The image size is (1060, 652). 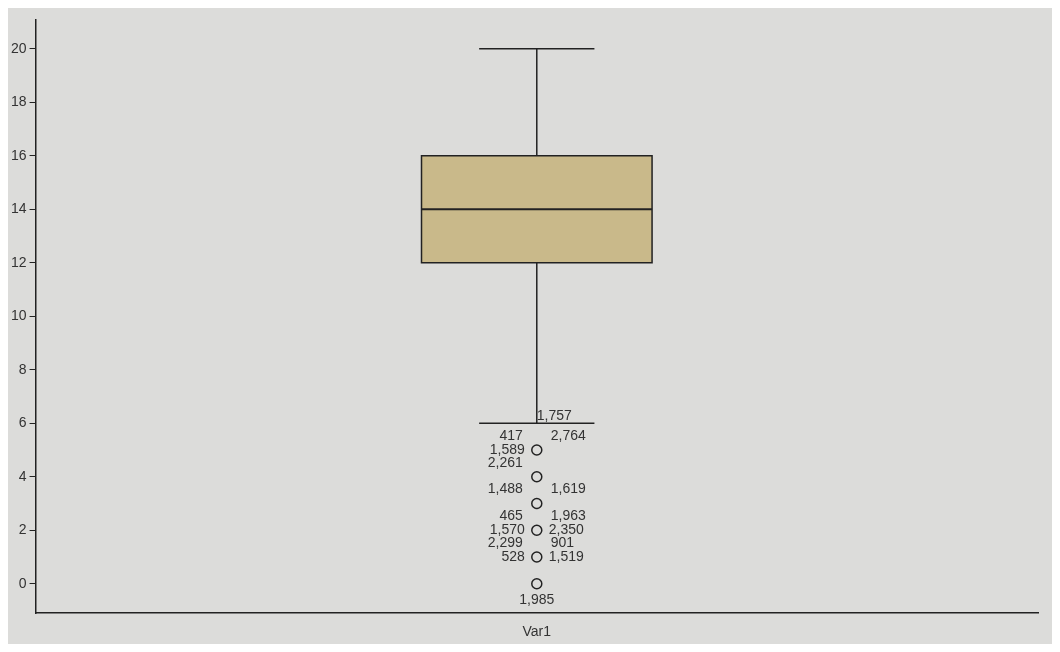 I want to click on annotation: 465, so click(x=511, y=515).